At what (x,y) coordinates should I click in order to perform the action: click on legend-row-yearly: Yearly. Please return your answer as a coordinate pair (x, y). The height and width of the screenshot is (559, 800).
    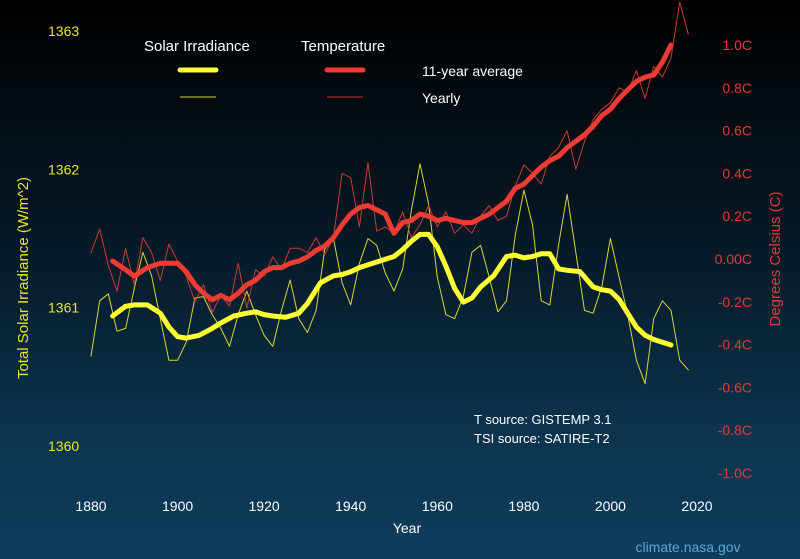
    Looking at the image, I should click on (441, 98).